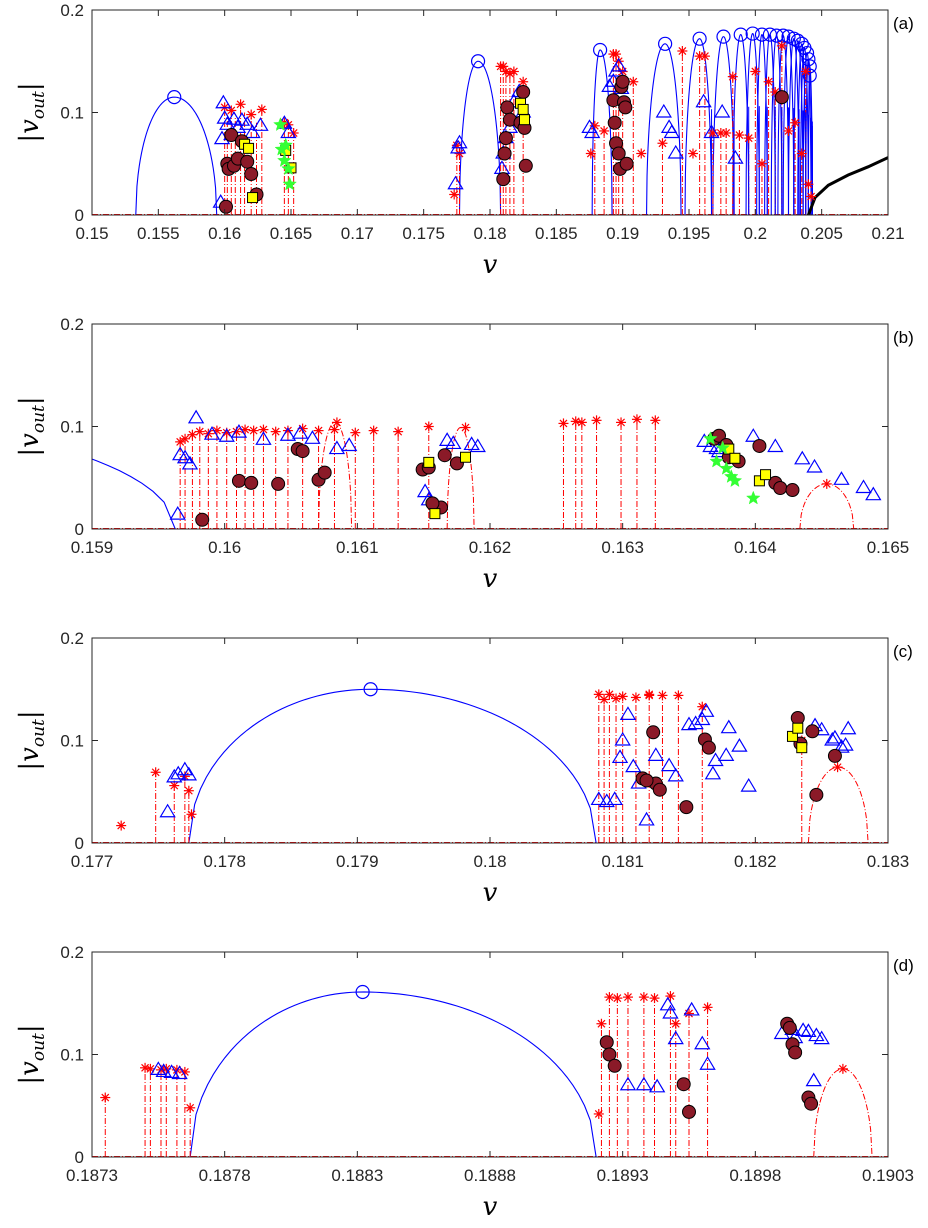  I want to click on x-axis-label: v, so click(490, 265).